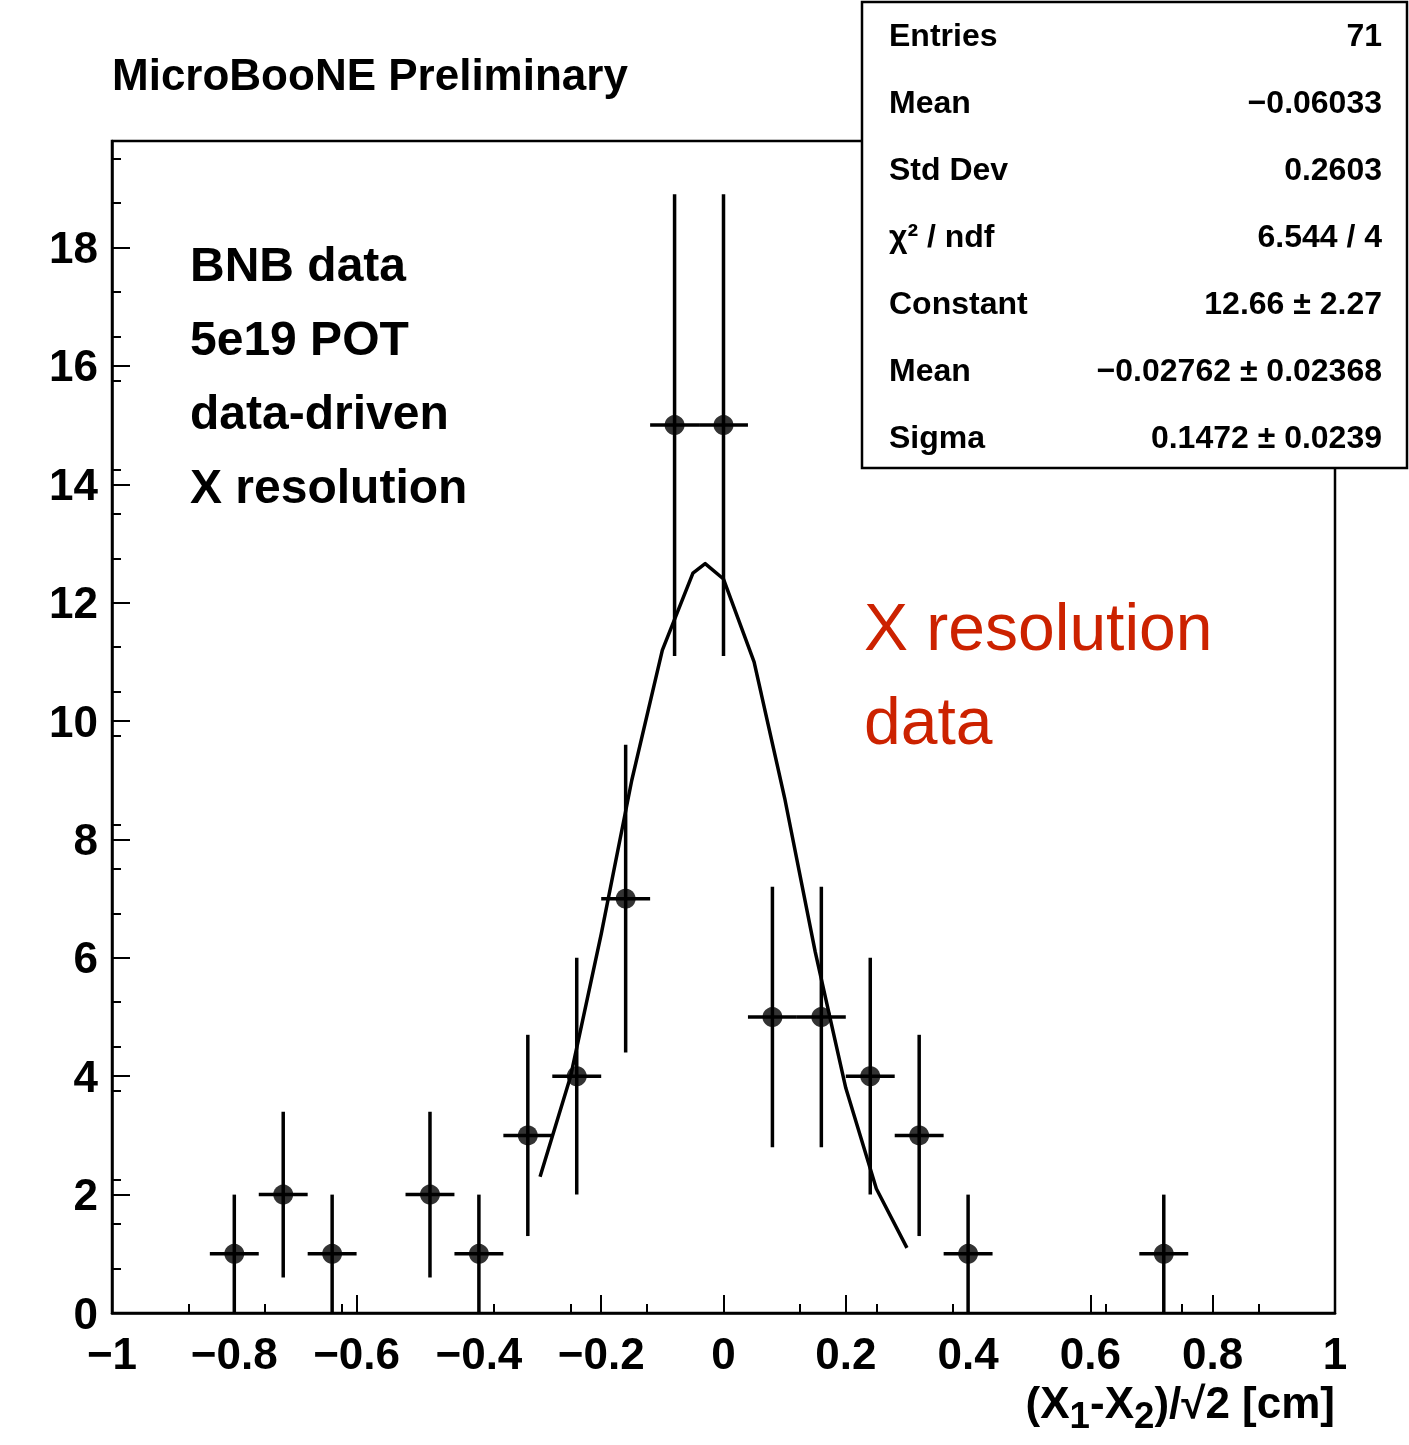 The height and width of the screenshot is (1445, 1409). What do you see at coordinates (86, 1076) in the screenshot?
I see `y-tick-label: 4` at bounding box center [86, 1076].